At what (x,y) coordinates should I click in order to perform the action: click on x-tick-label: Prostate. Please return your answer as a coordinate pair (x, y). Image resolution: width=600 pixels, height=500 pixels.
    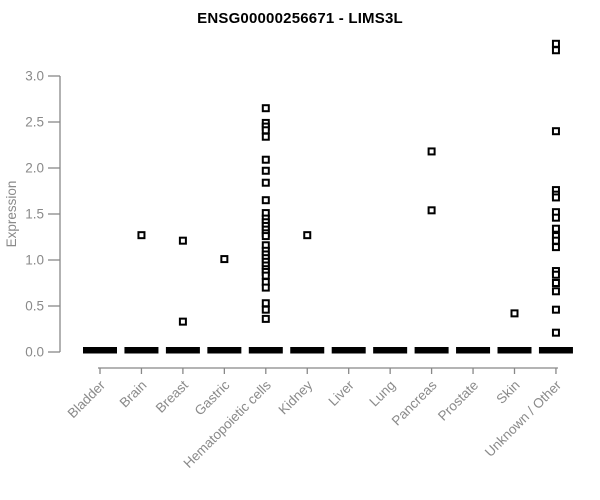
    Looking at the image, I should click on (458, 401).